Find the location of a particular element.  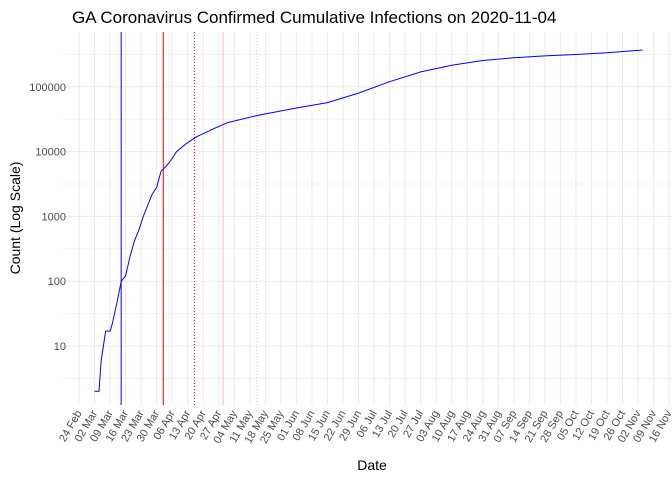

y-tick-label: 1000 is located at coordinates (54, 217).